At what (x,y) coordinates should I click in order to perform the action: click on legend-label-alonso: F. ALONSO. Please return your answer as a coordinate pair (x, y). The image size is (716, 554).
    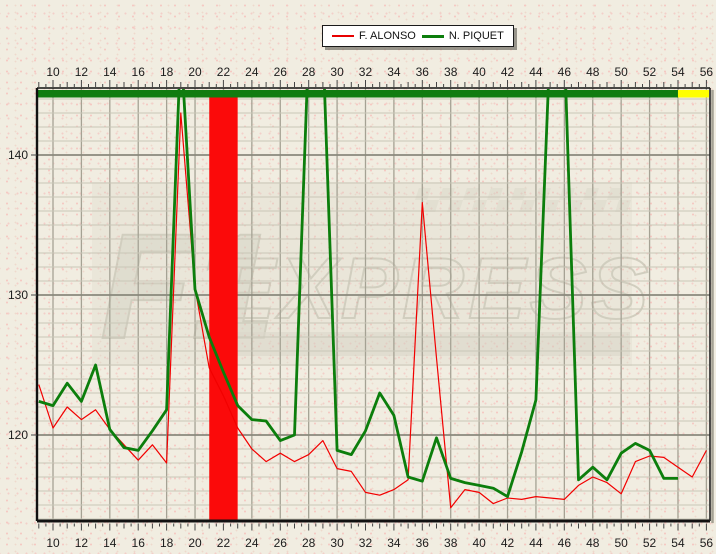
    Looking at the image, I should click on (387, 36).